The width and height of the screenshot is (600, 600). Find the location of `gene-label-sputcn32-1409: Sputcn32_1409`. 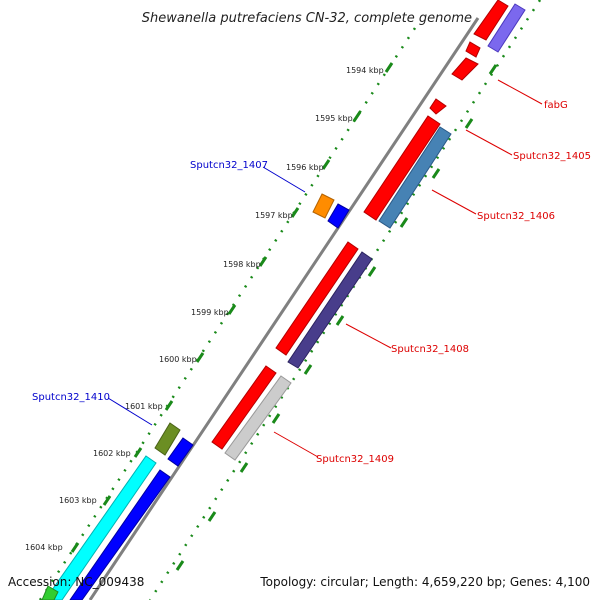

gene-label-sputcn32-1409: Sputcn32_1409 is located at coordinates (355, 459).